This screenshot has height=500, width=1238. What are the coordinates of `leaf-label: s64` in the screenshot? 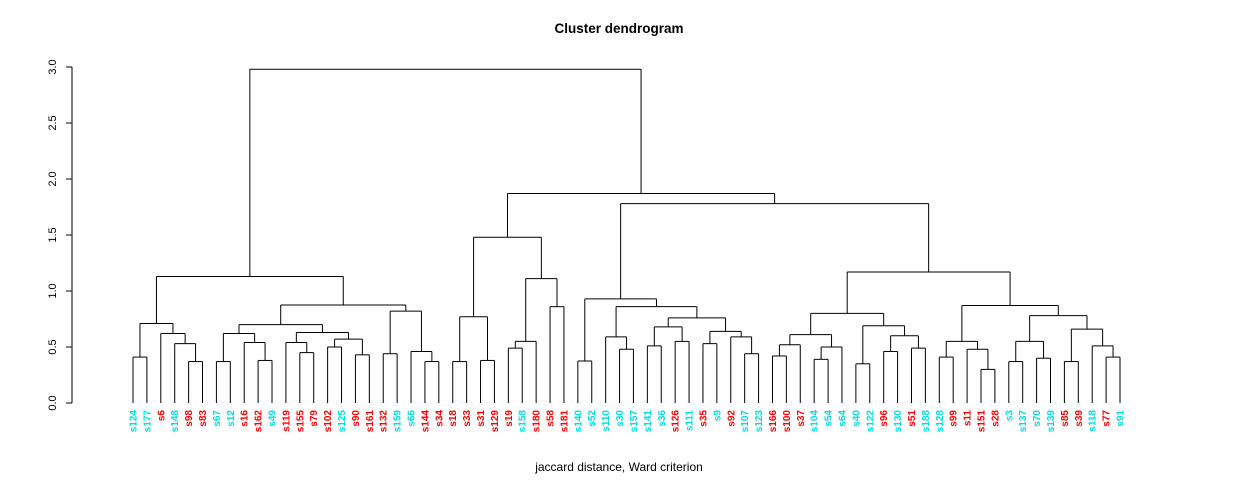 It's located at (842, 418).